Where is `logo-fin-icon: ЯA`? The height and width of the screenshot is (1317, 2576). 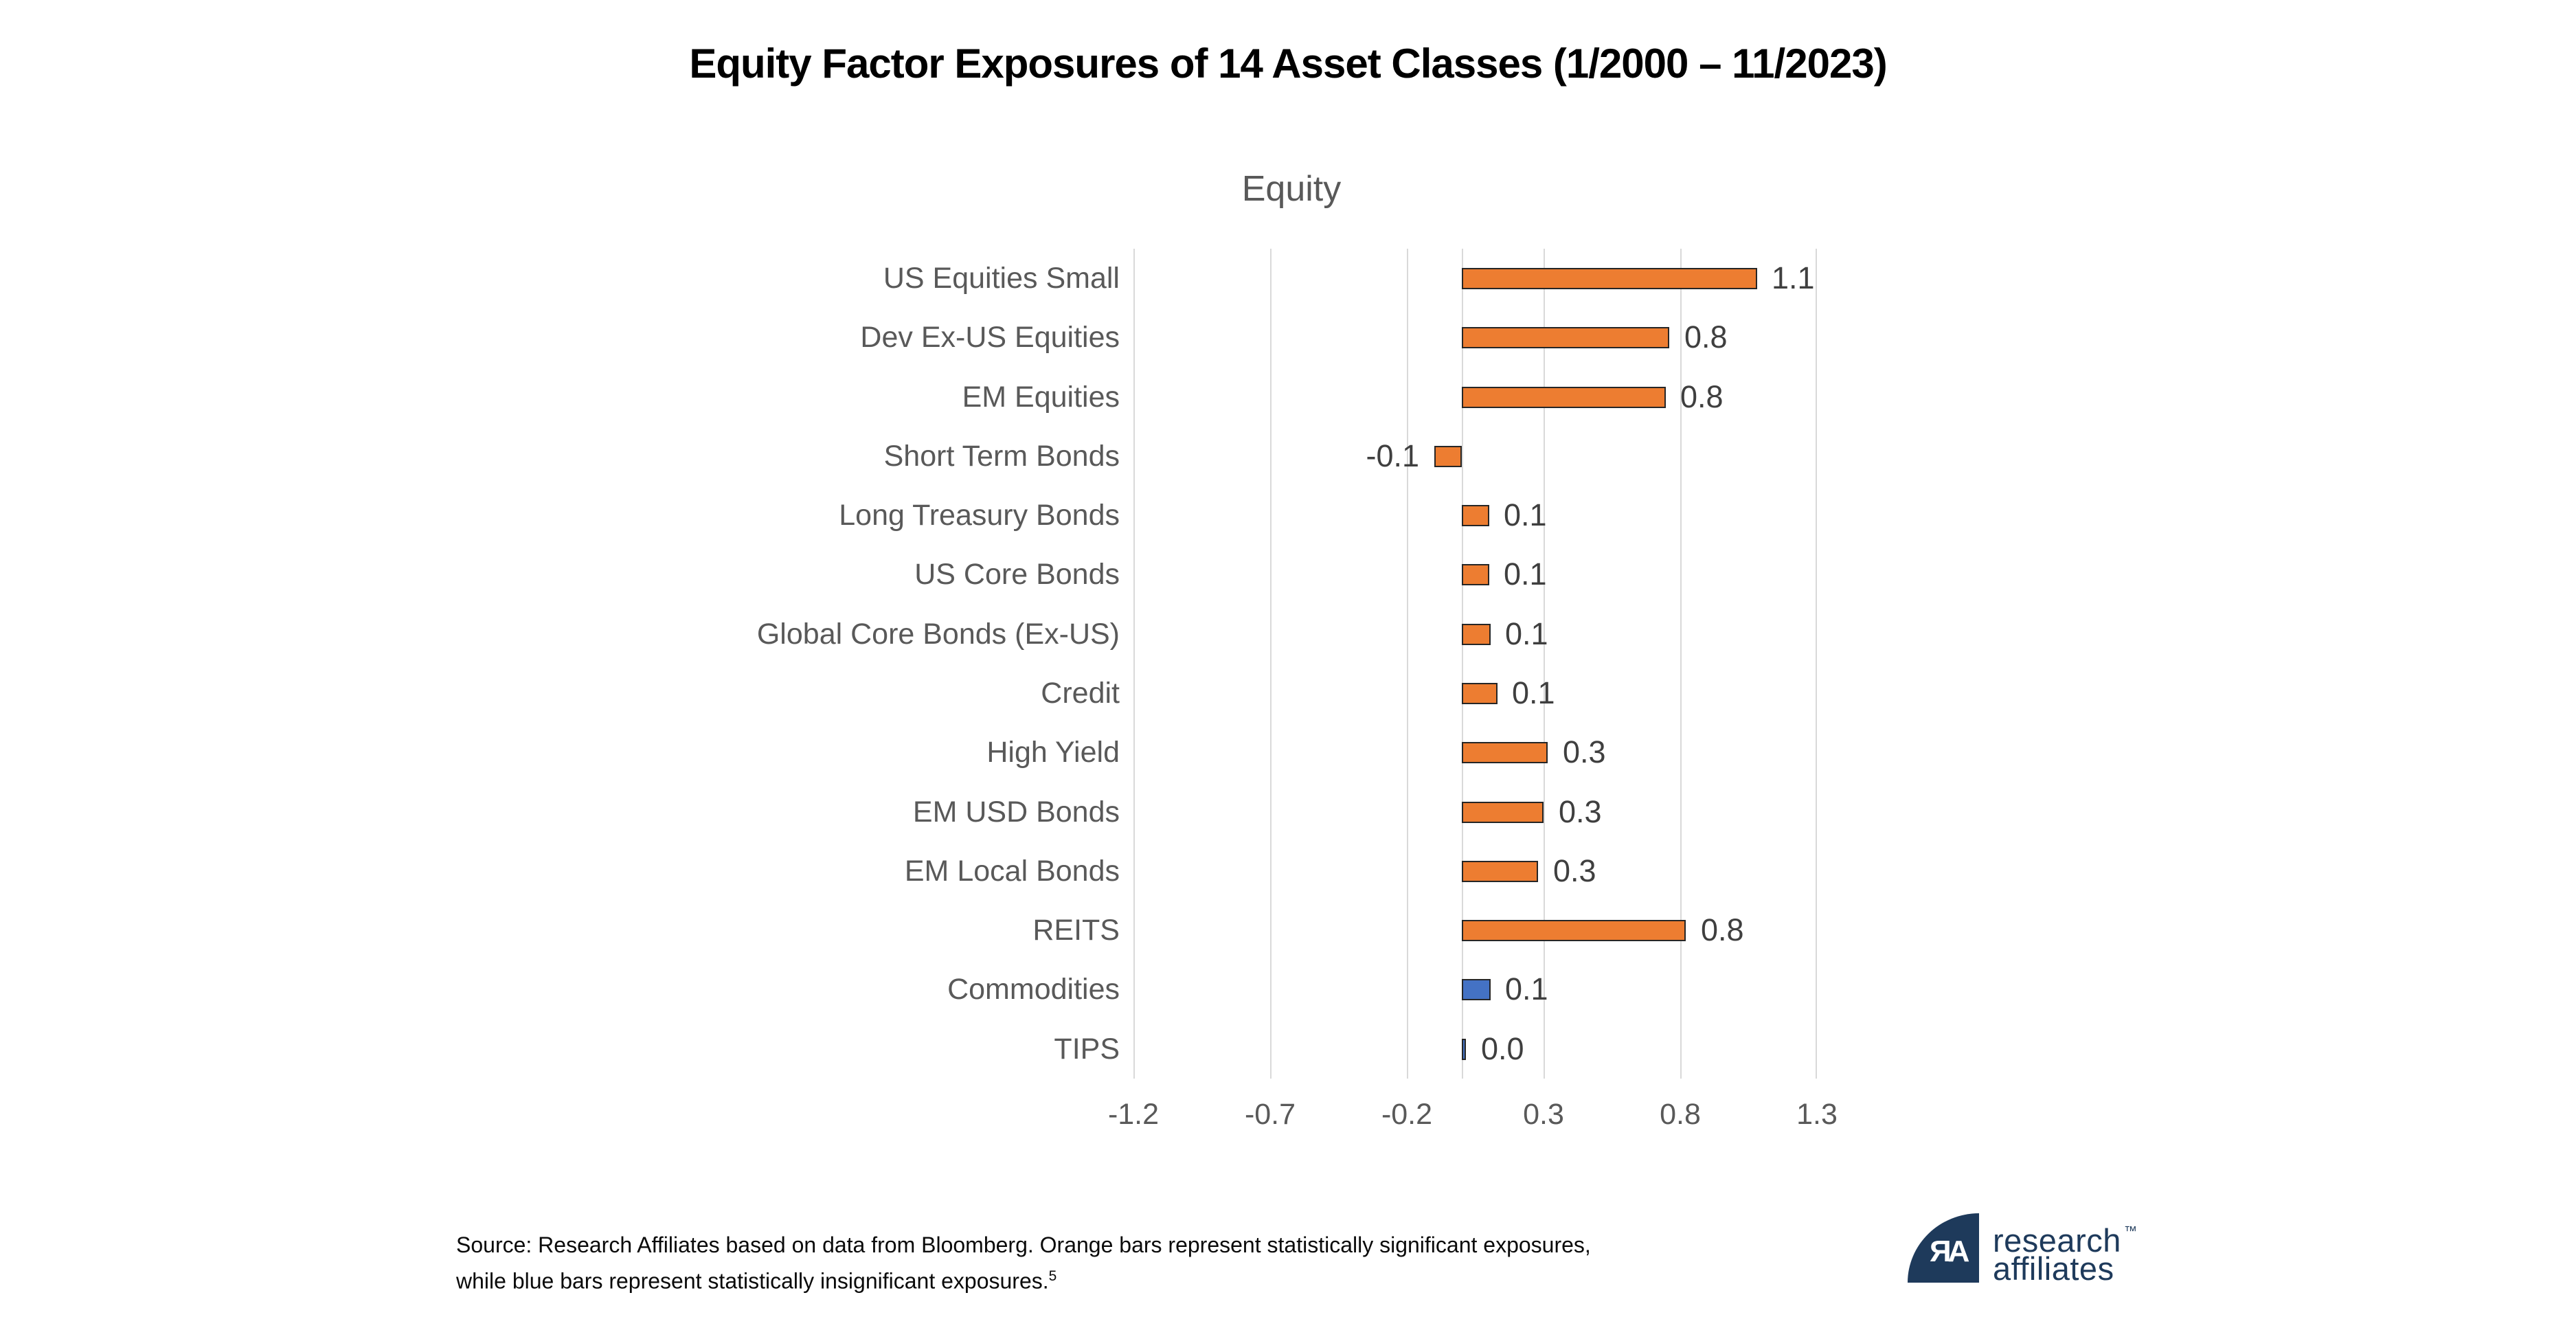
logo-fin-icon: ЯA is located at coordinates (1943, 1248).